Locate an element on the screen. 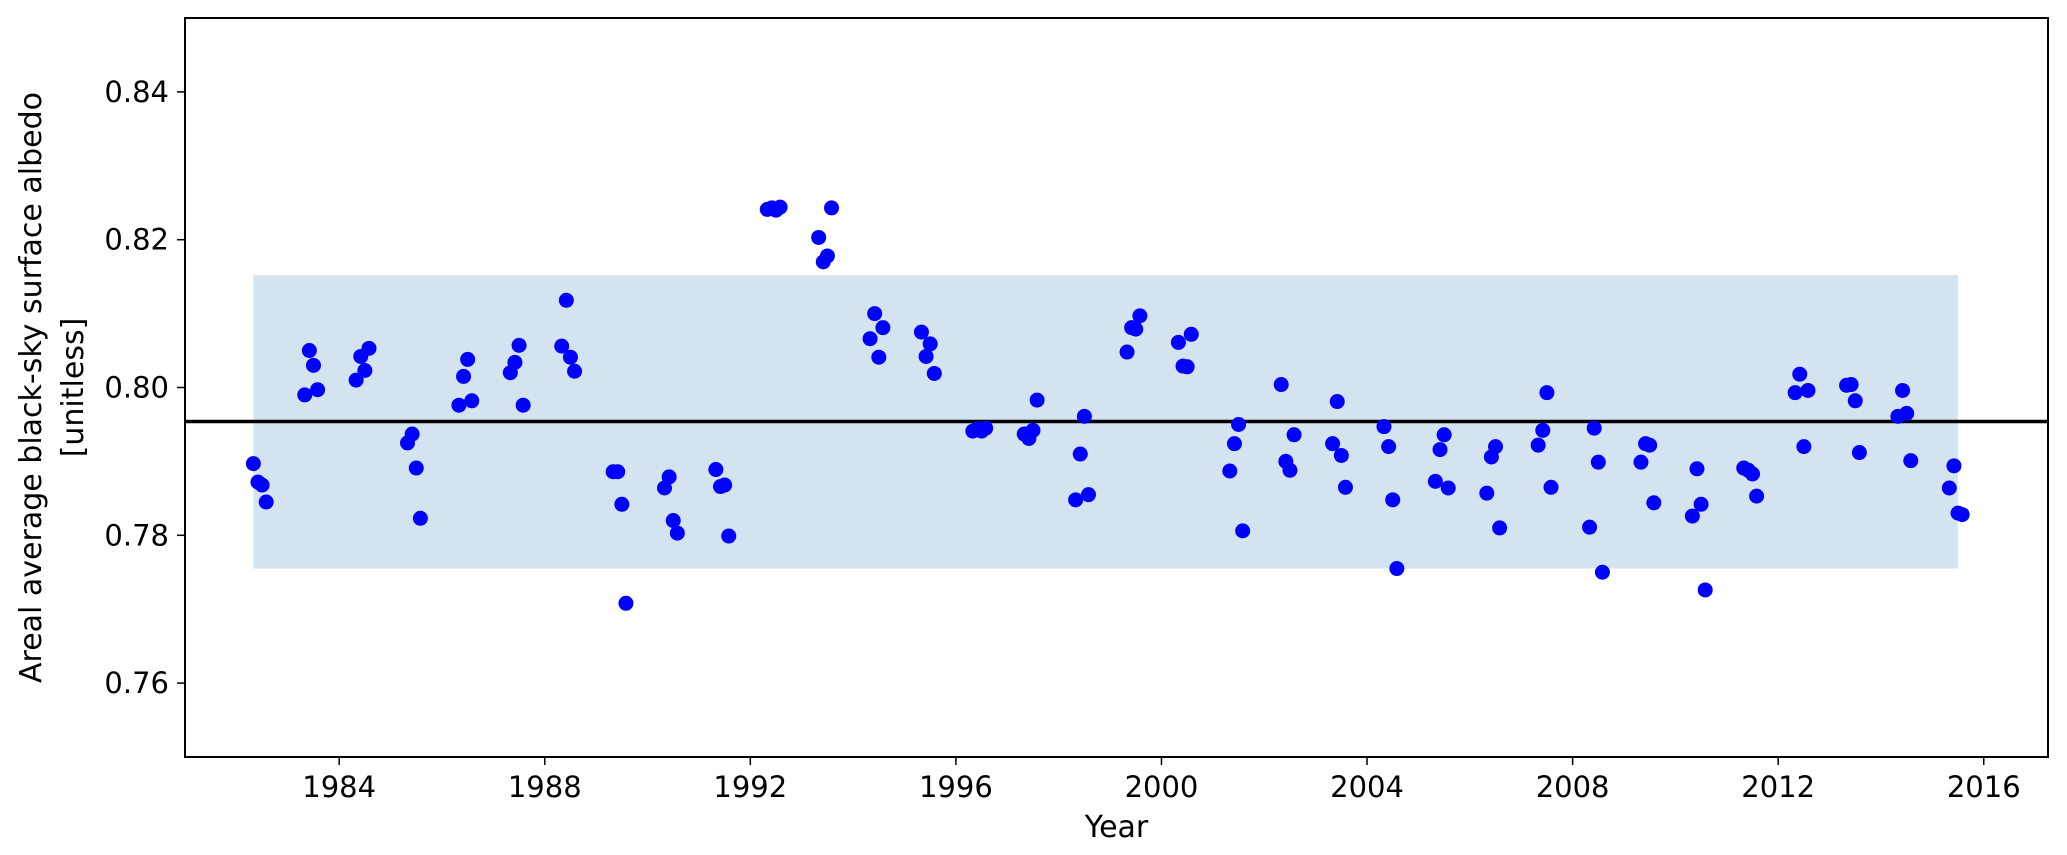  x-axis: 1984 1988 1992 1996 2000 2004 2008 2012 2016 is located at coordinates (1161, 780).